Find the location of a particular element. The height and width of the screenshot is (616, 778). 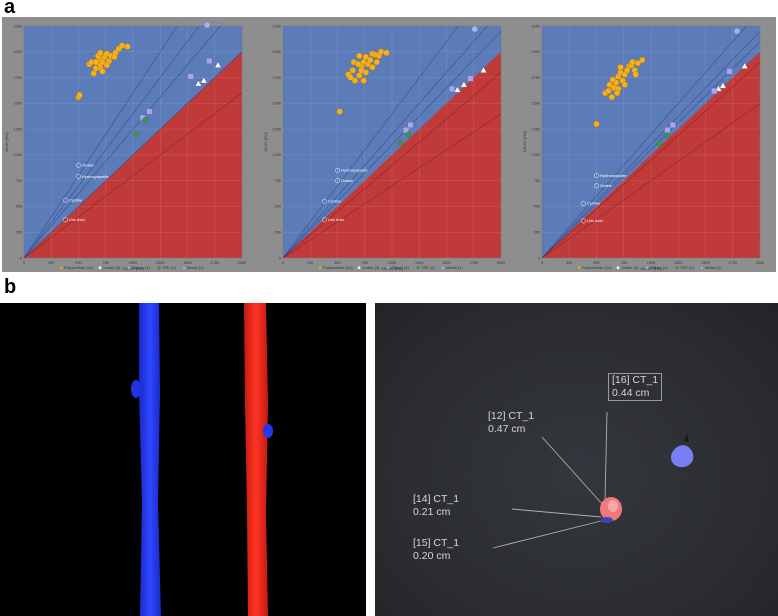

y-tick-4: 1000 is located at coordinates (18, 155).